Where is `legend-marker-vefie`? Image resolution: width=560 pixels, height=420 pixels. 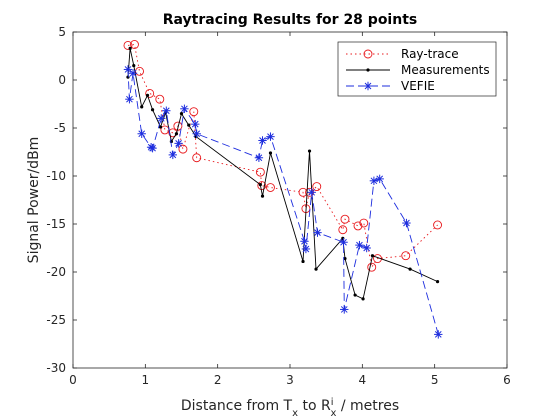
legend-marker-vefie is located at coordinates (368, 86).